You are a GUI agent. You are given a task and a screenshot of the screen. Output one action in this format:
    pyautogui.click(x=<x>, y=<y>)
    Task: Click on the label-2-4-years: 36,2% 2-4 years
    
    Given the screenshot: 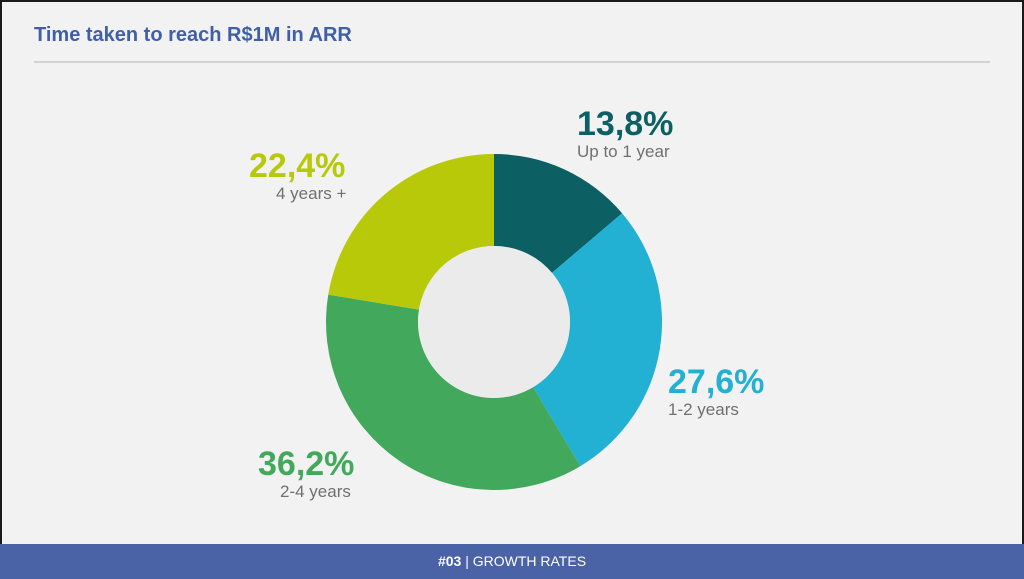 What is the action you would take?
    pyautogui.click(x=306, y=474)
    